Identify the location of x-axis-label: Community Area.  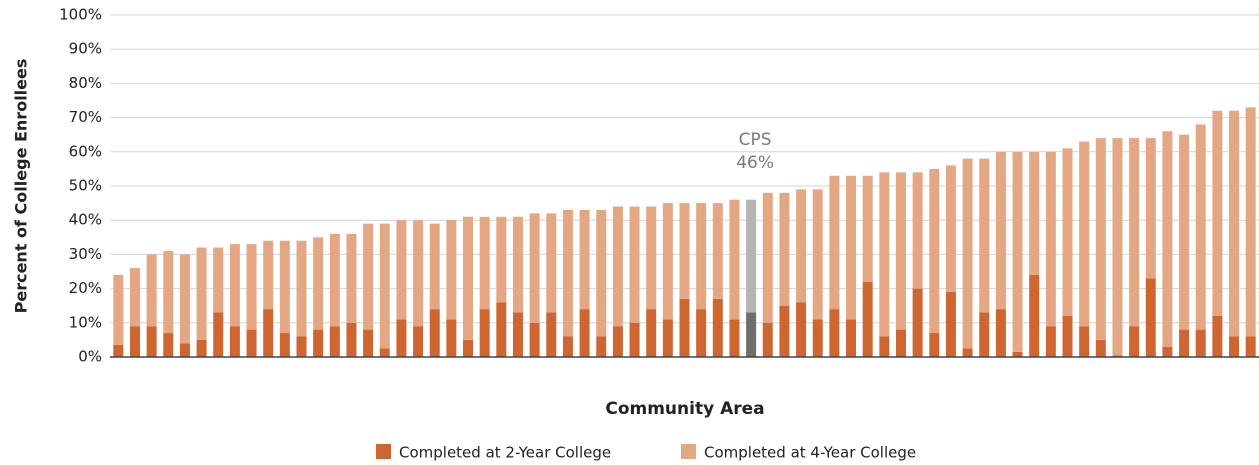
(684, 409).